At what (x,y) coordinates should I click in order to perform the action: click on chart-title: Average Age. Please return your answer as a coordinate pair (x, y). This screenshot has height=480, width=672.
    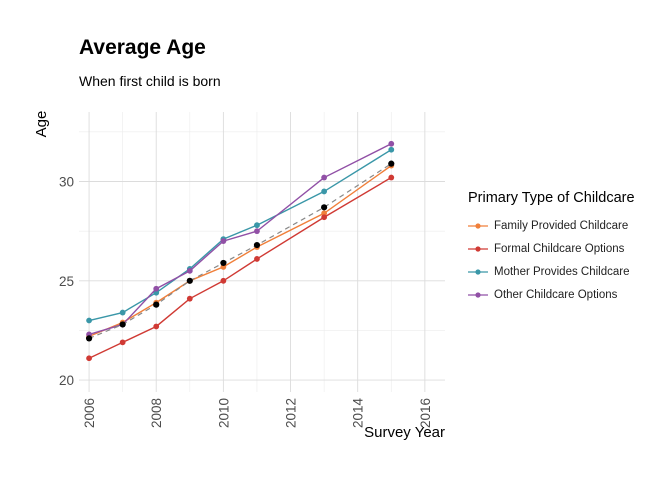
    Looking at the image, I should click on (142, 47).